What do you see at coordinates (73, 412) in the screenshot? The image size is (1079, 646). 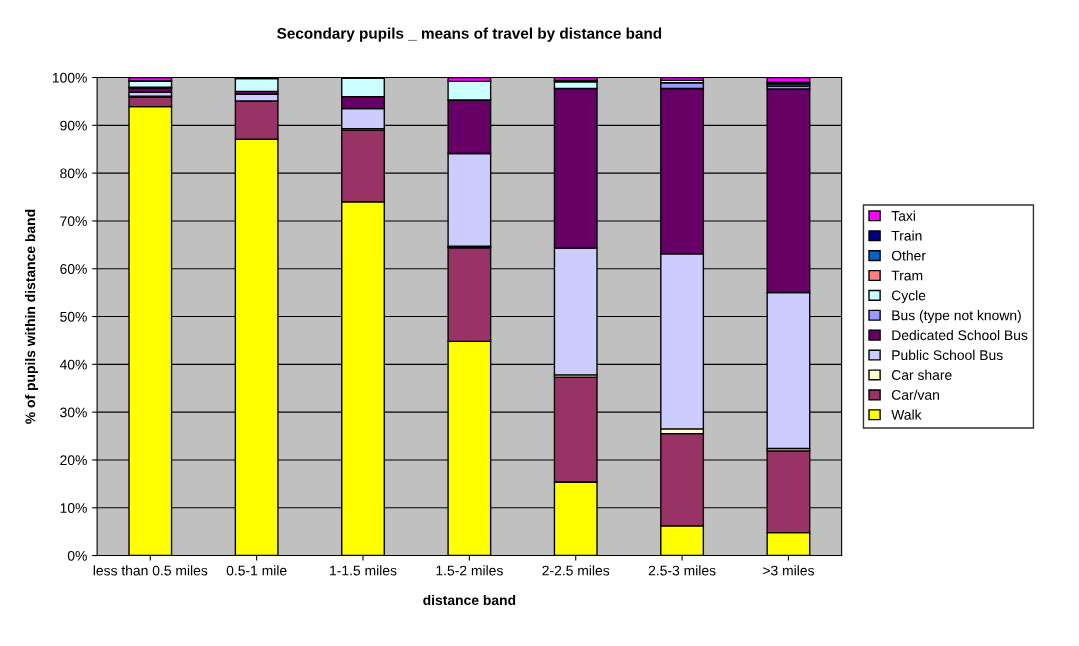 I see `y-tick-label: 30%` at bounding box center [73, 412].